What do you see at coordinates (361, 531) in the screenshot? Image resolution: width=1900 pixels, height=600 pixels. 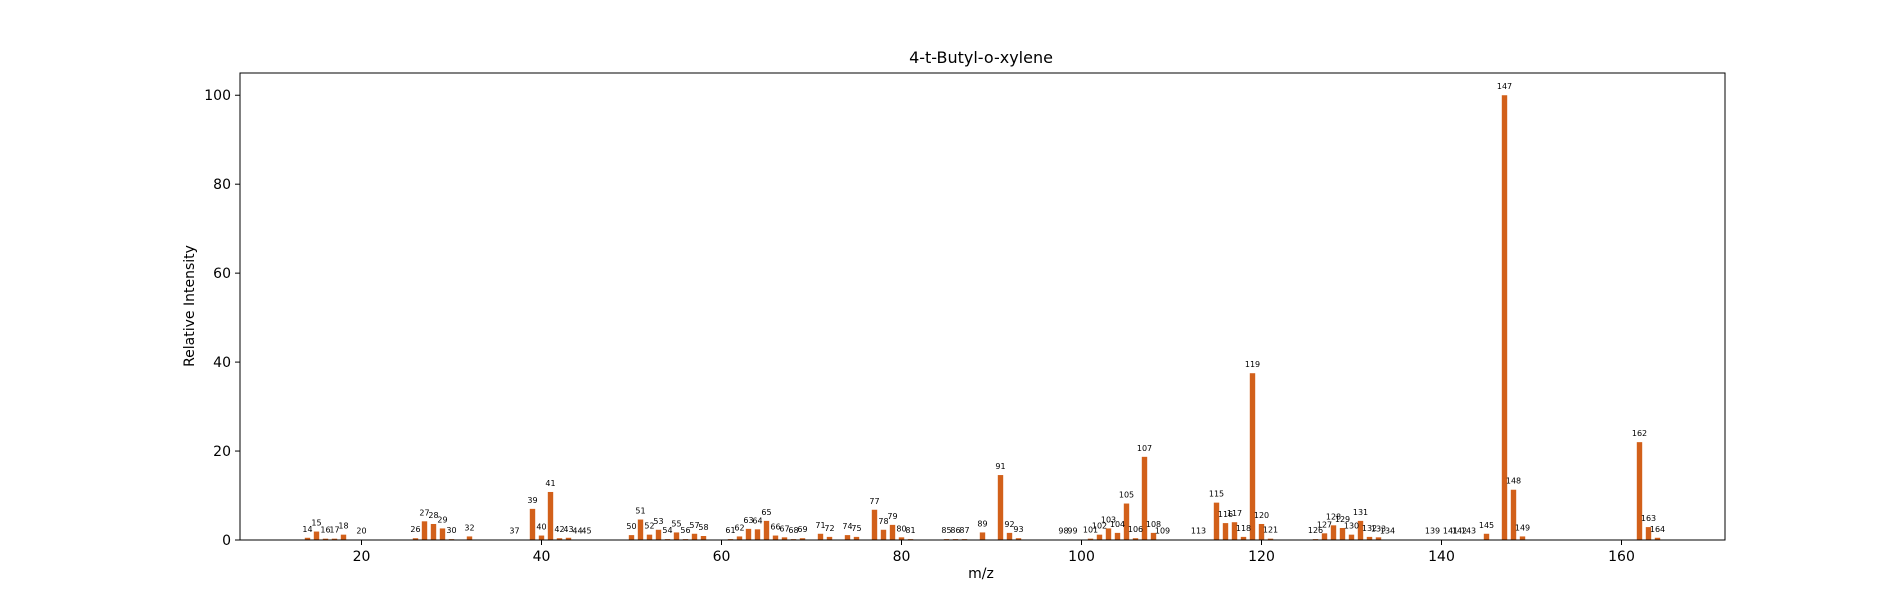 I see `peak-label-20: 20` at bounding box center [361, 531].